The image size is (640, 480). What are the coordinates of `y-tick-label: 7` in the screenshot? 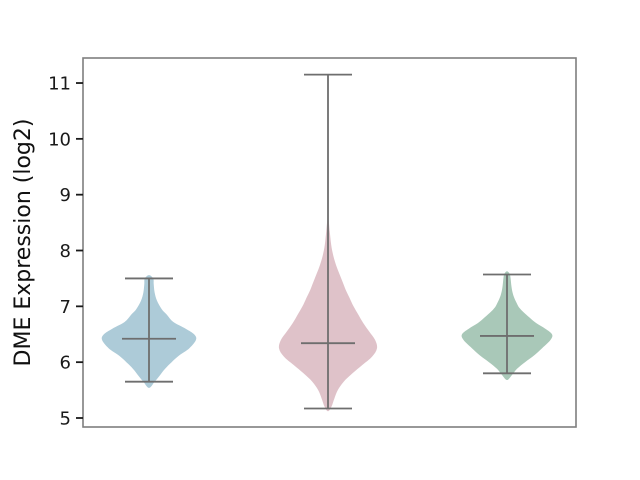 It's located at (65, 307).